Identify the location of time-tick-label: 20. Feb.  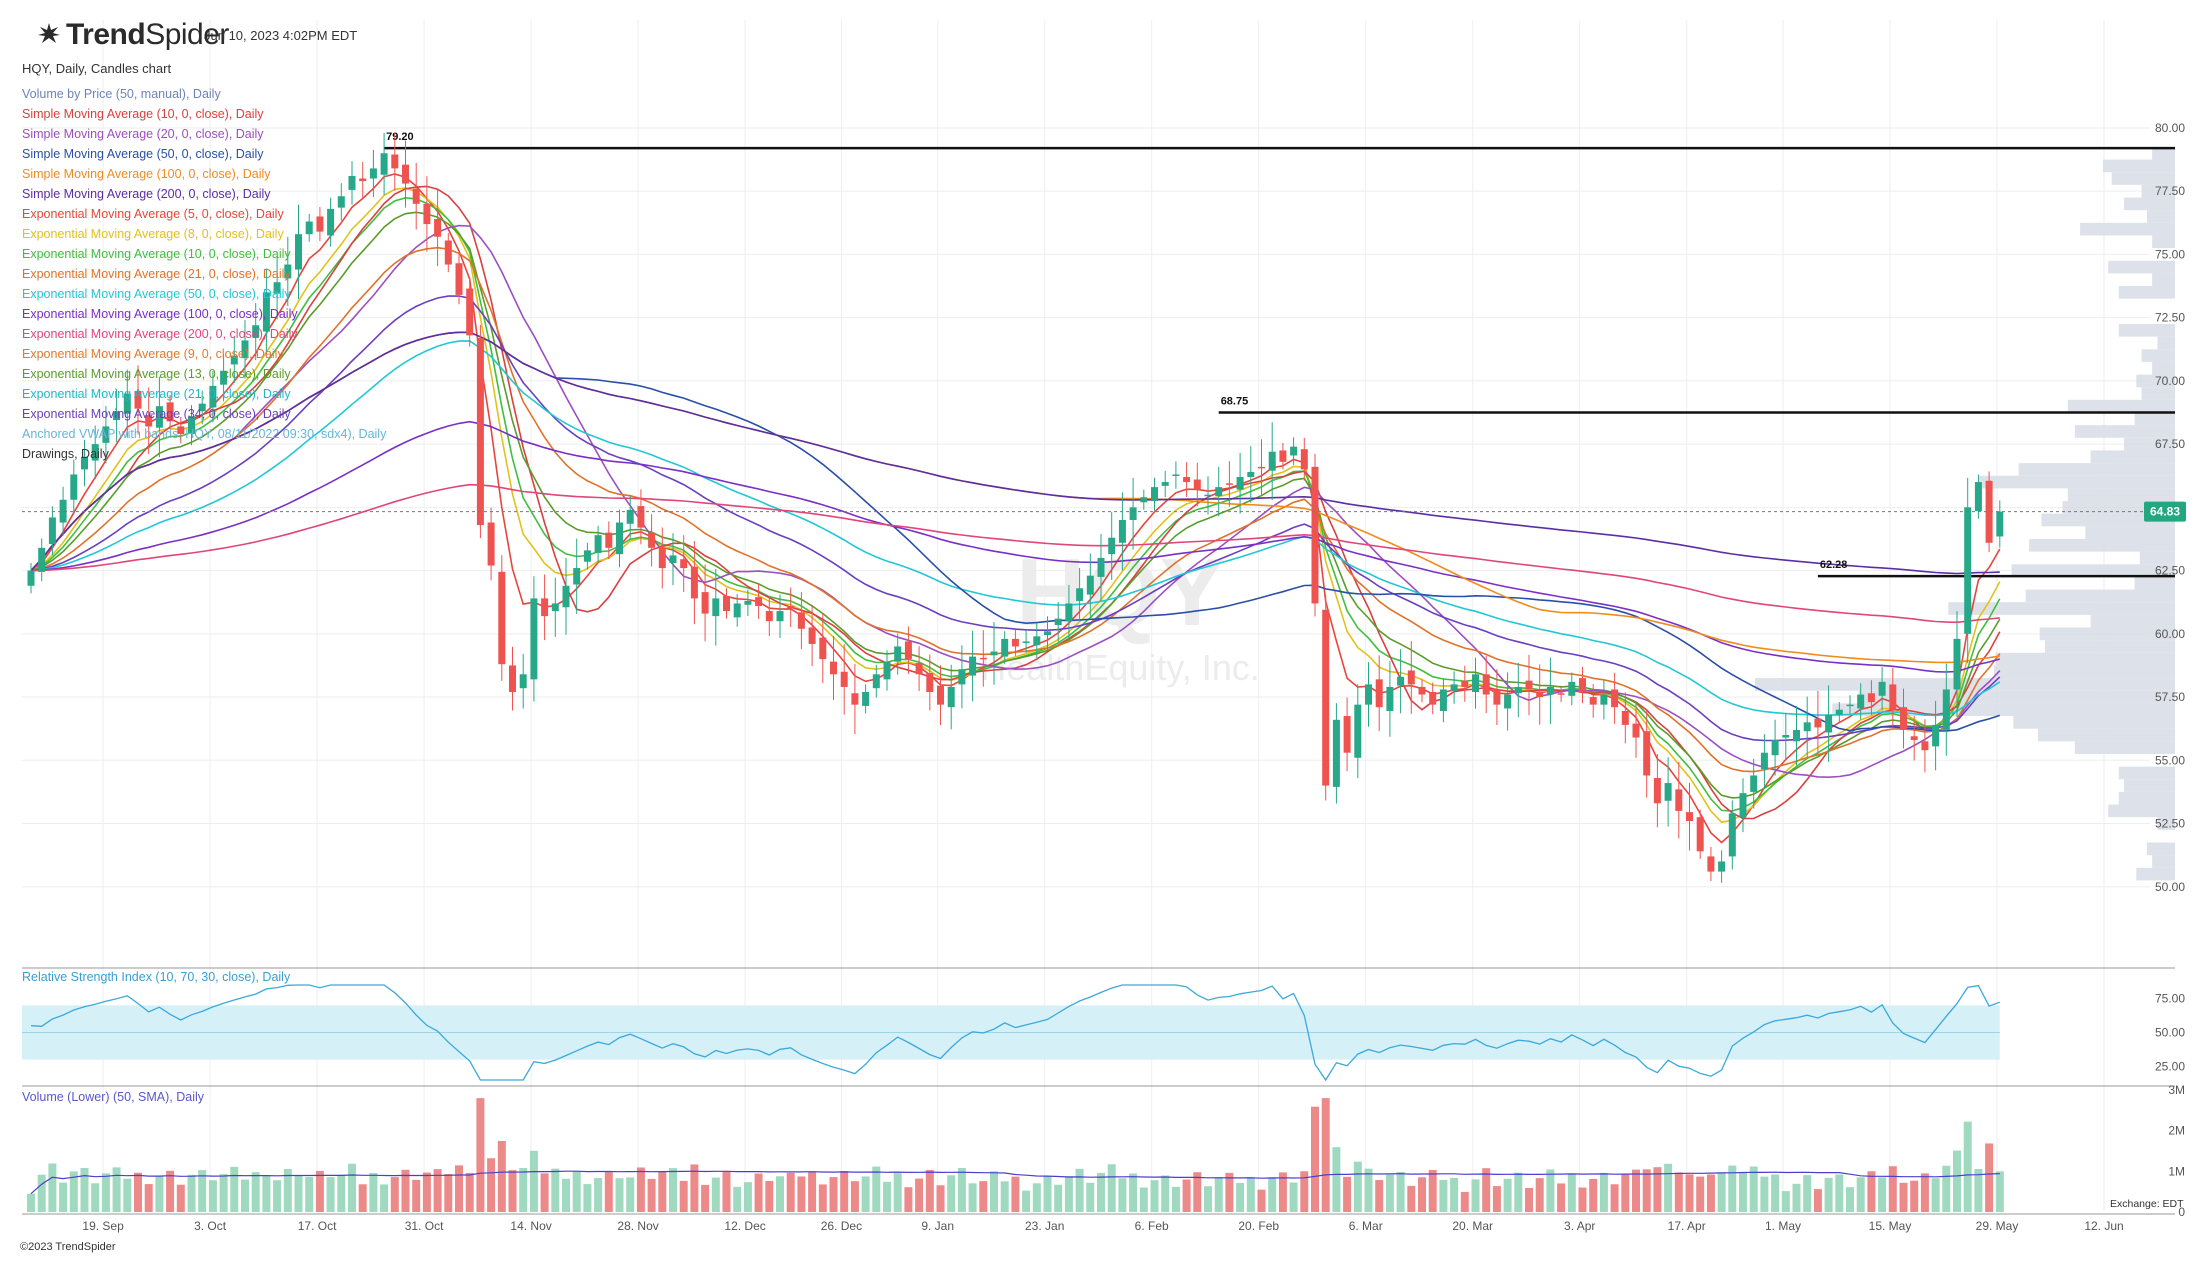
(1258, 1226).